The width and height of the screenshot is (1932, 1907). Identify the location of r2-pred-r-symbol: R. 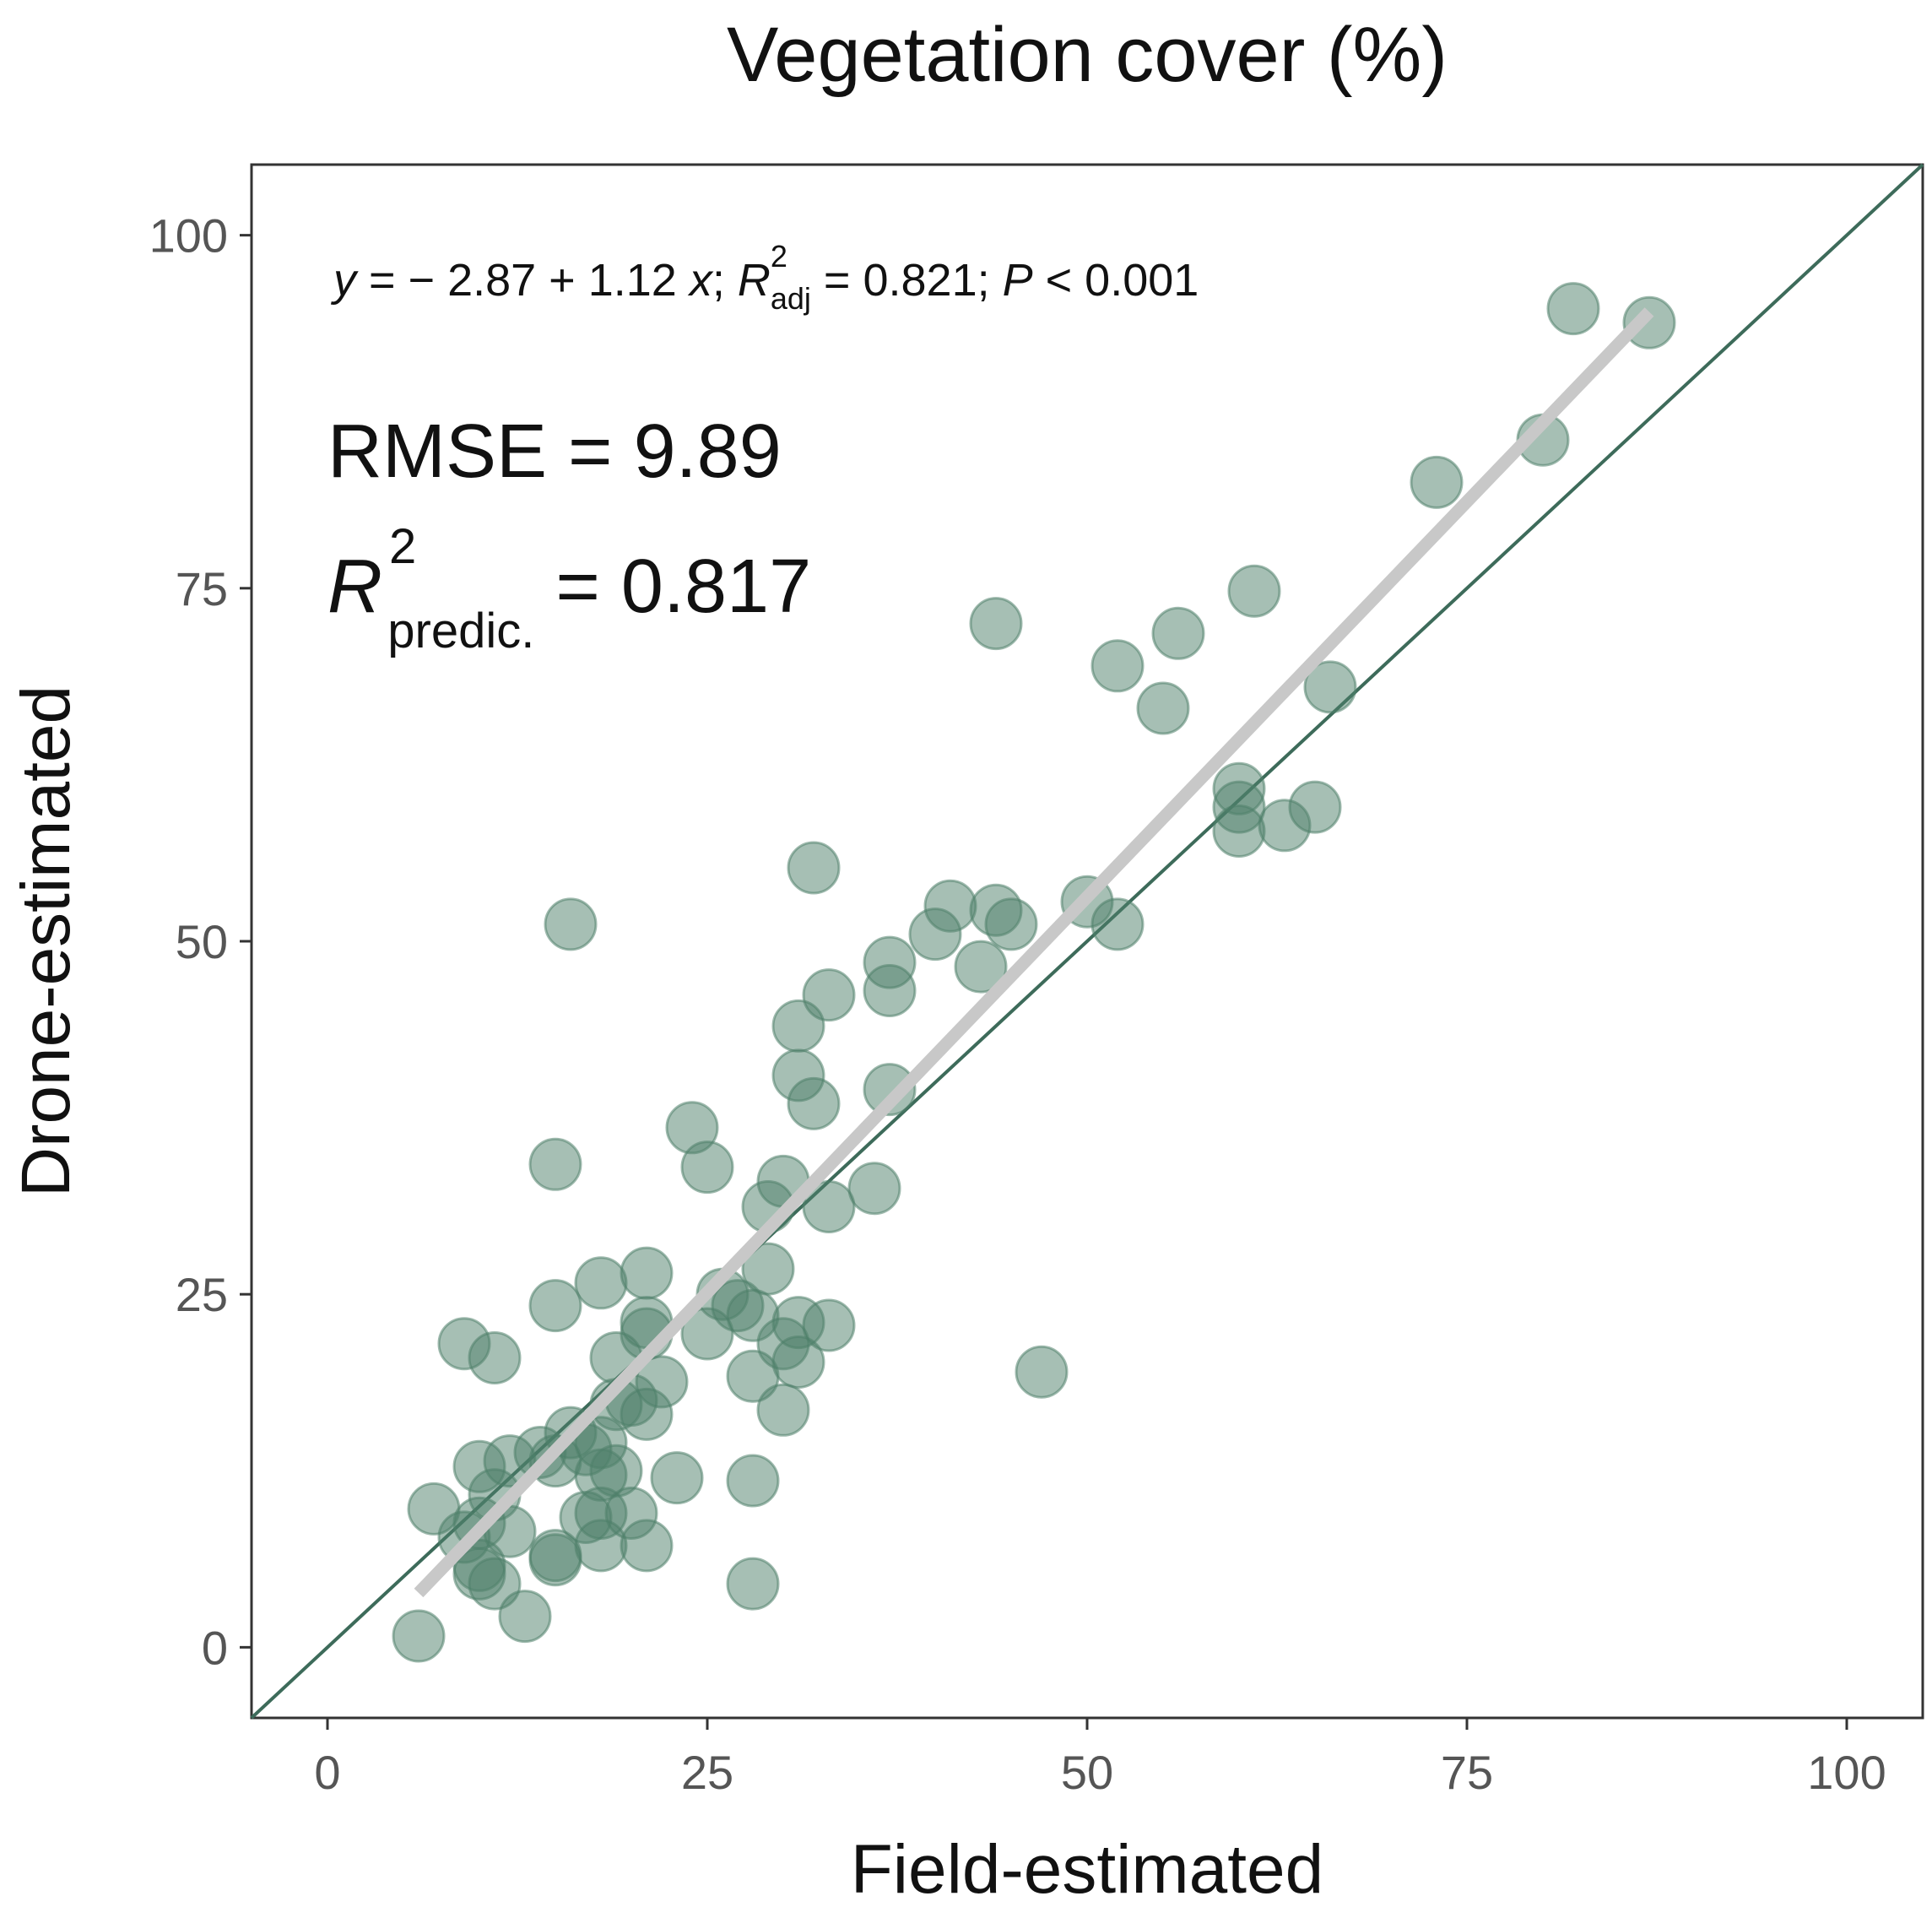
(354, 586).